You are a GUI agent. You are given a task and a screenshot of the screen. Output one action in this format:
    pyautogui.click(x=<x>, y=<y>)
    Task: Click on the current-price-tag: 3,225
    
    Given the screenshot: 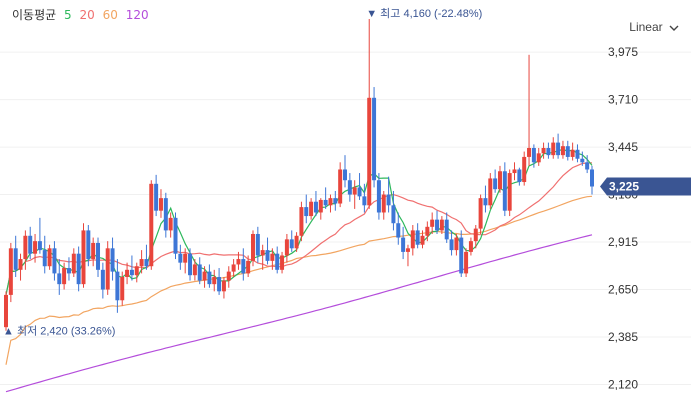 What is the action you would take?
    pyautogui.click(x=645, y=186)
    